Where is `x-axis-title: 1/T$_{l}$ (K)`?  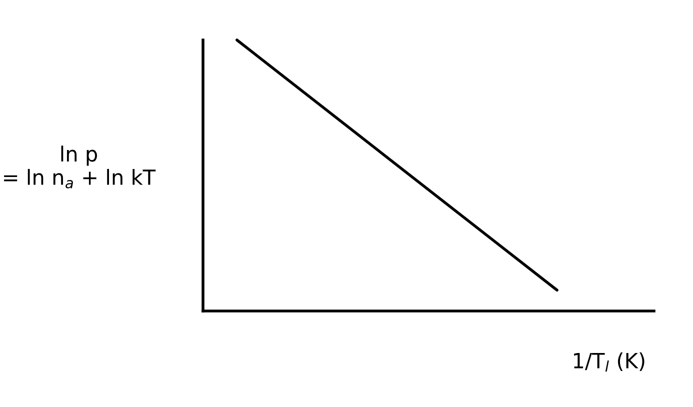 x-axis-title: 1/T$_{l}$ (K) is located at coordinates (609, 362).